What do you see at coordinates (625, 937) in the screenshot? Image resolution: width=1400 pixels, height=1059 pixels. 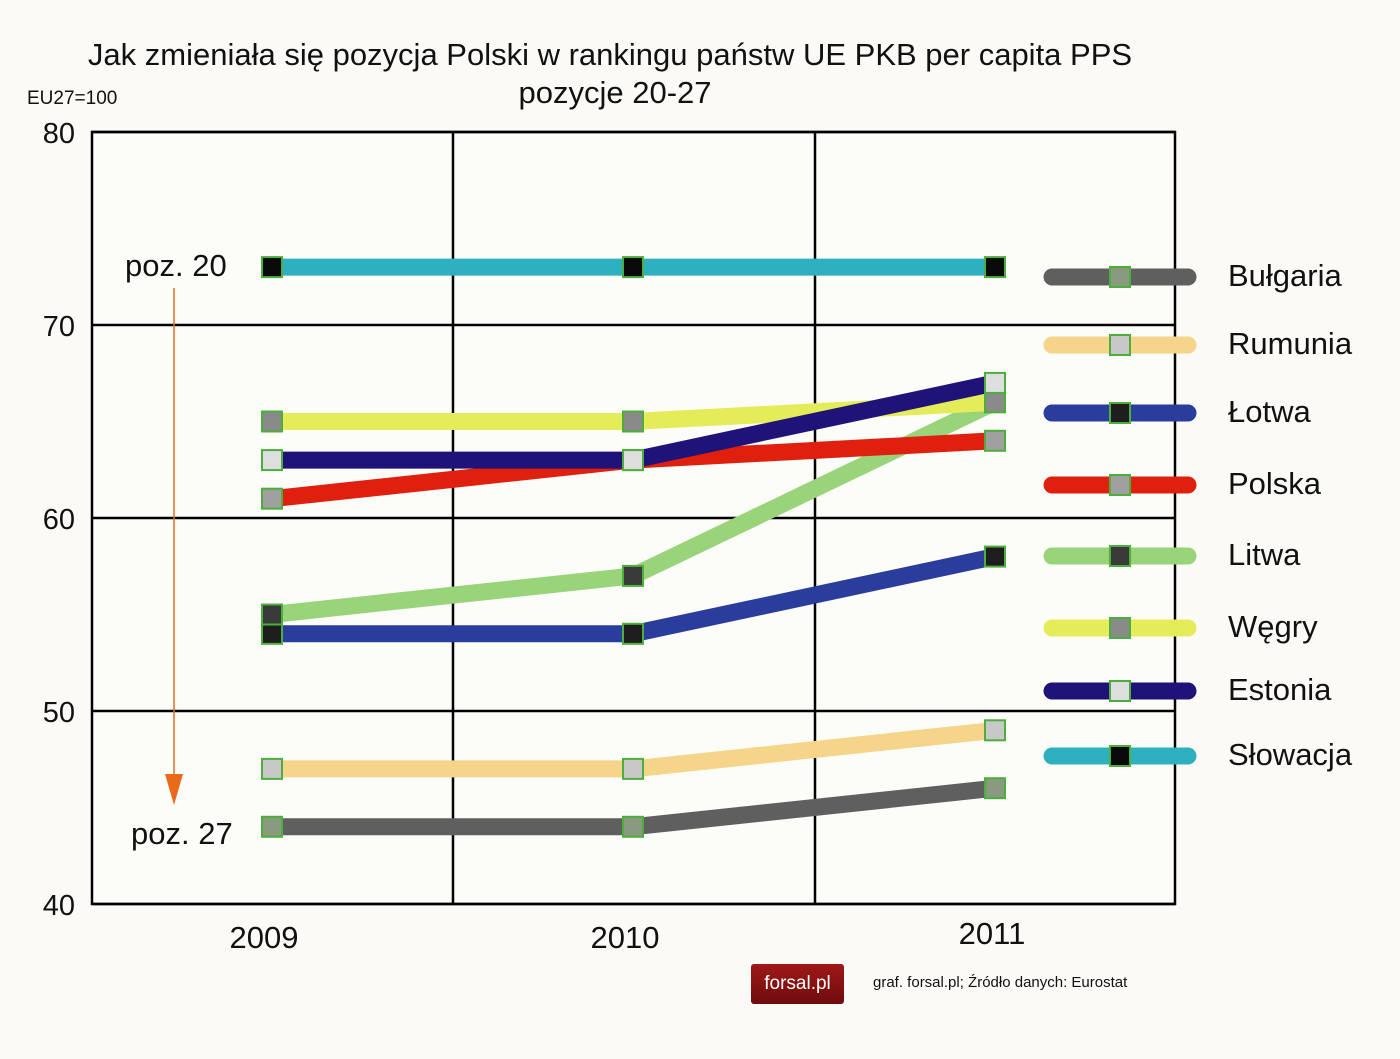 I see `x-tick-label: 2010` at bounding box center [625, 937].